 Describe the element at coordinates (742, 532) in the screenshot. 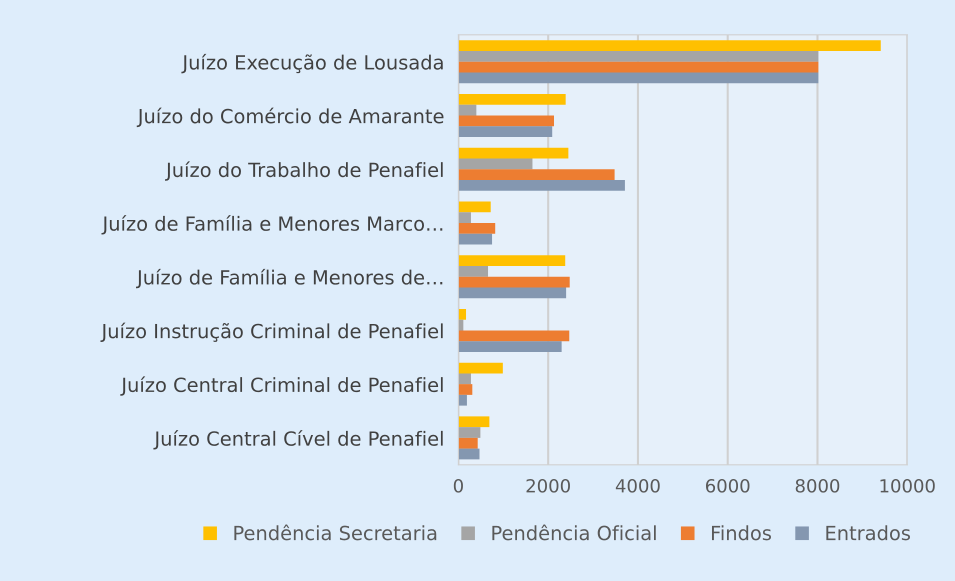

I see `legend-label: Findos` at that location.